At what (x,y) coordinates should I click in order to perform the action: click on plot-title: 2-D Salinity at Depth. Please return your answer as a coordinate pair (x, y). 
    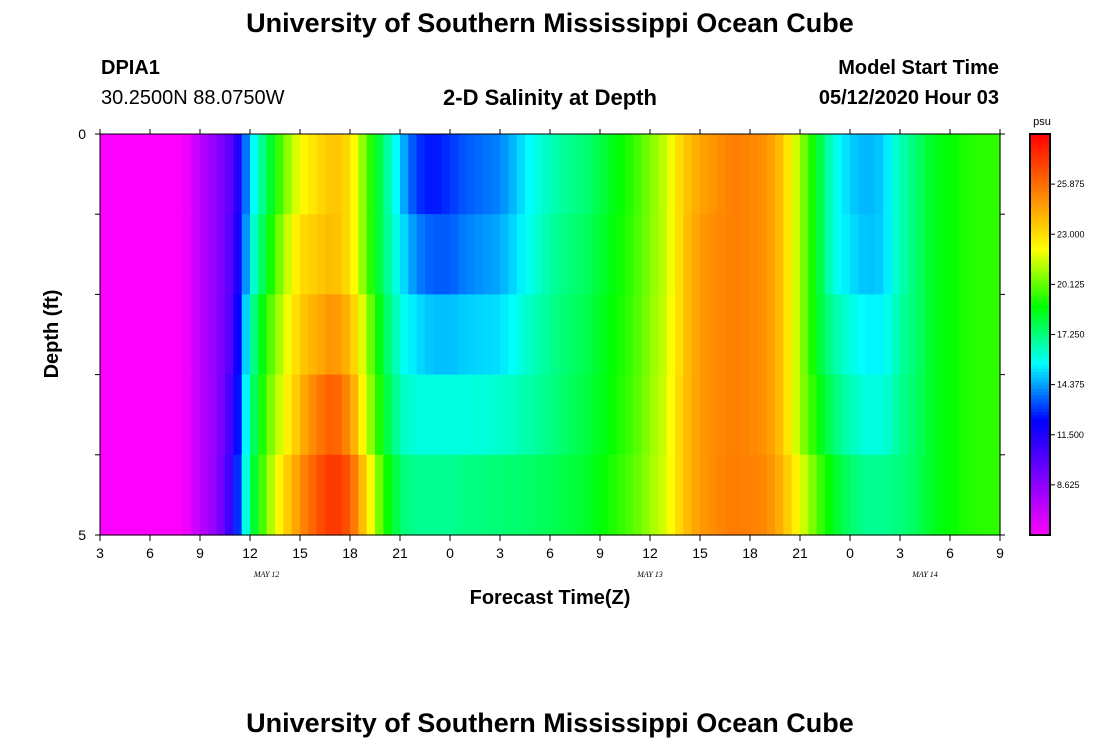
    Looking at the image, I should click on (550, 97).